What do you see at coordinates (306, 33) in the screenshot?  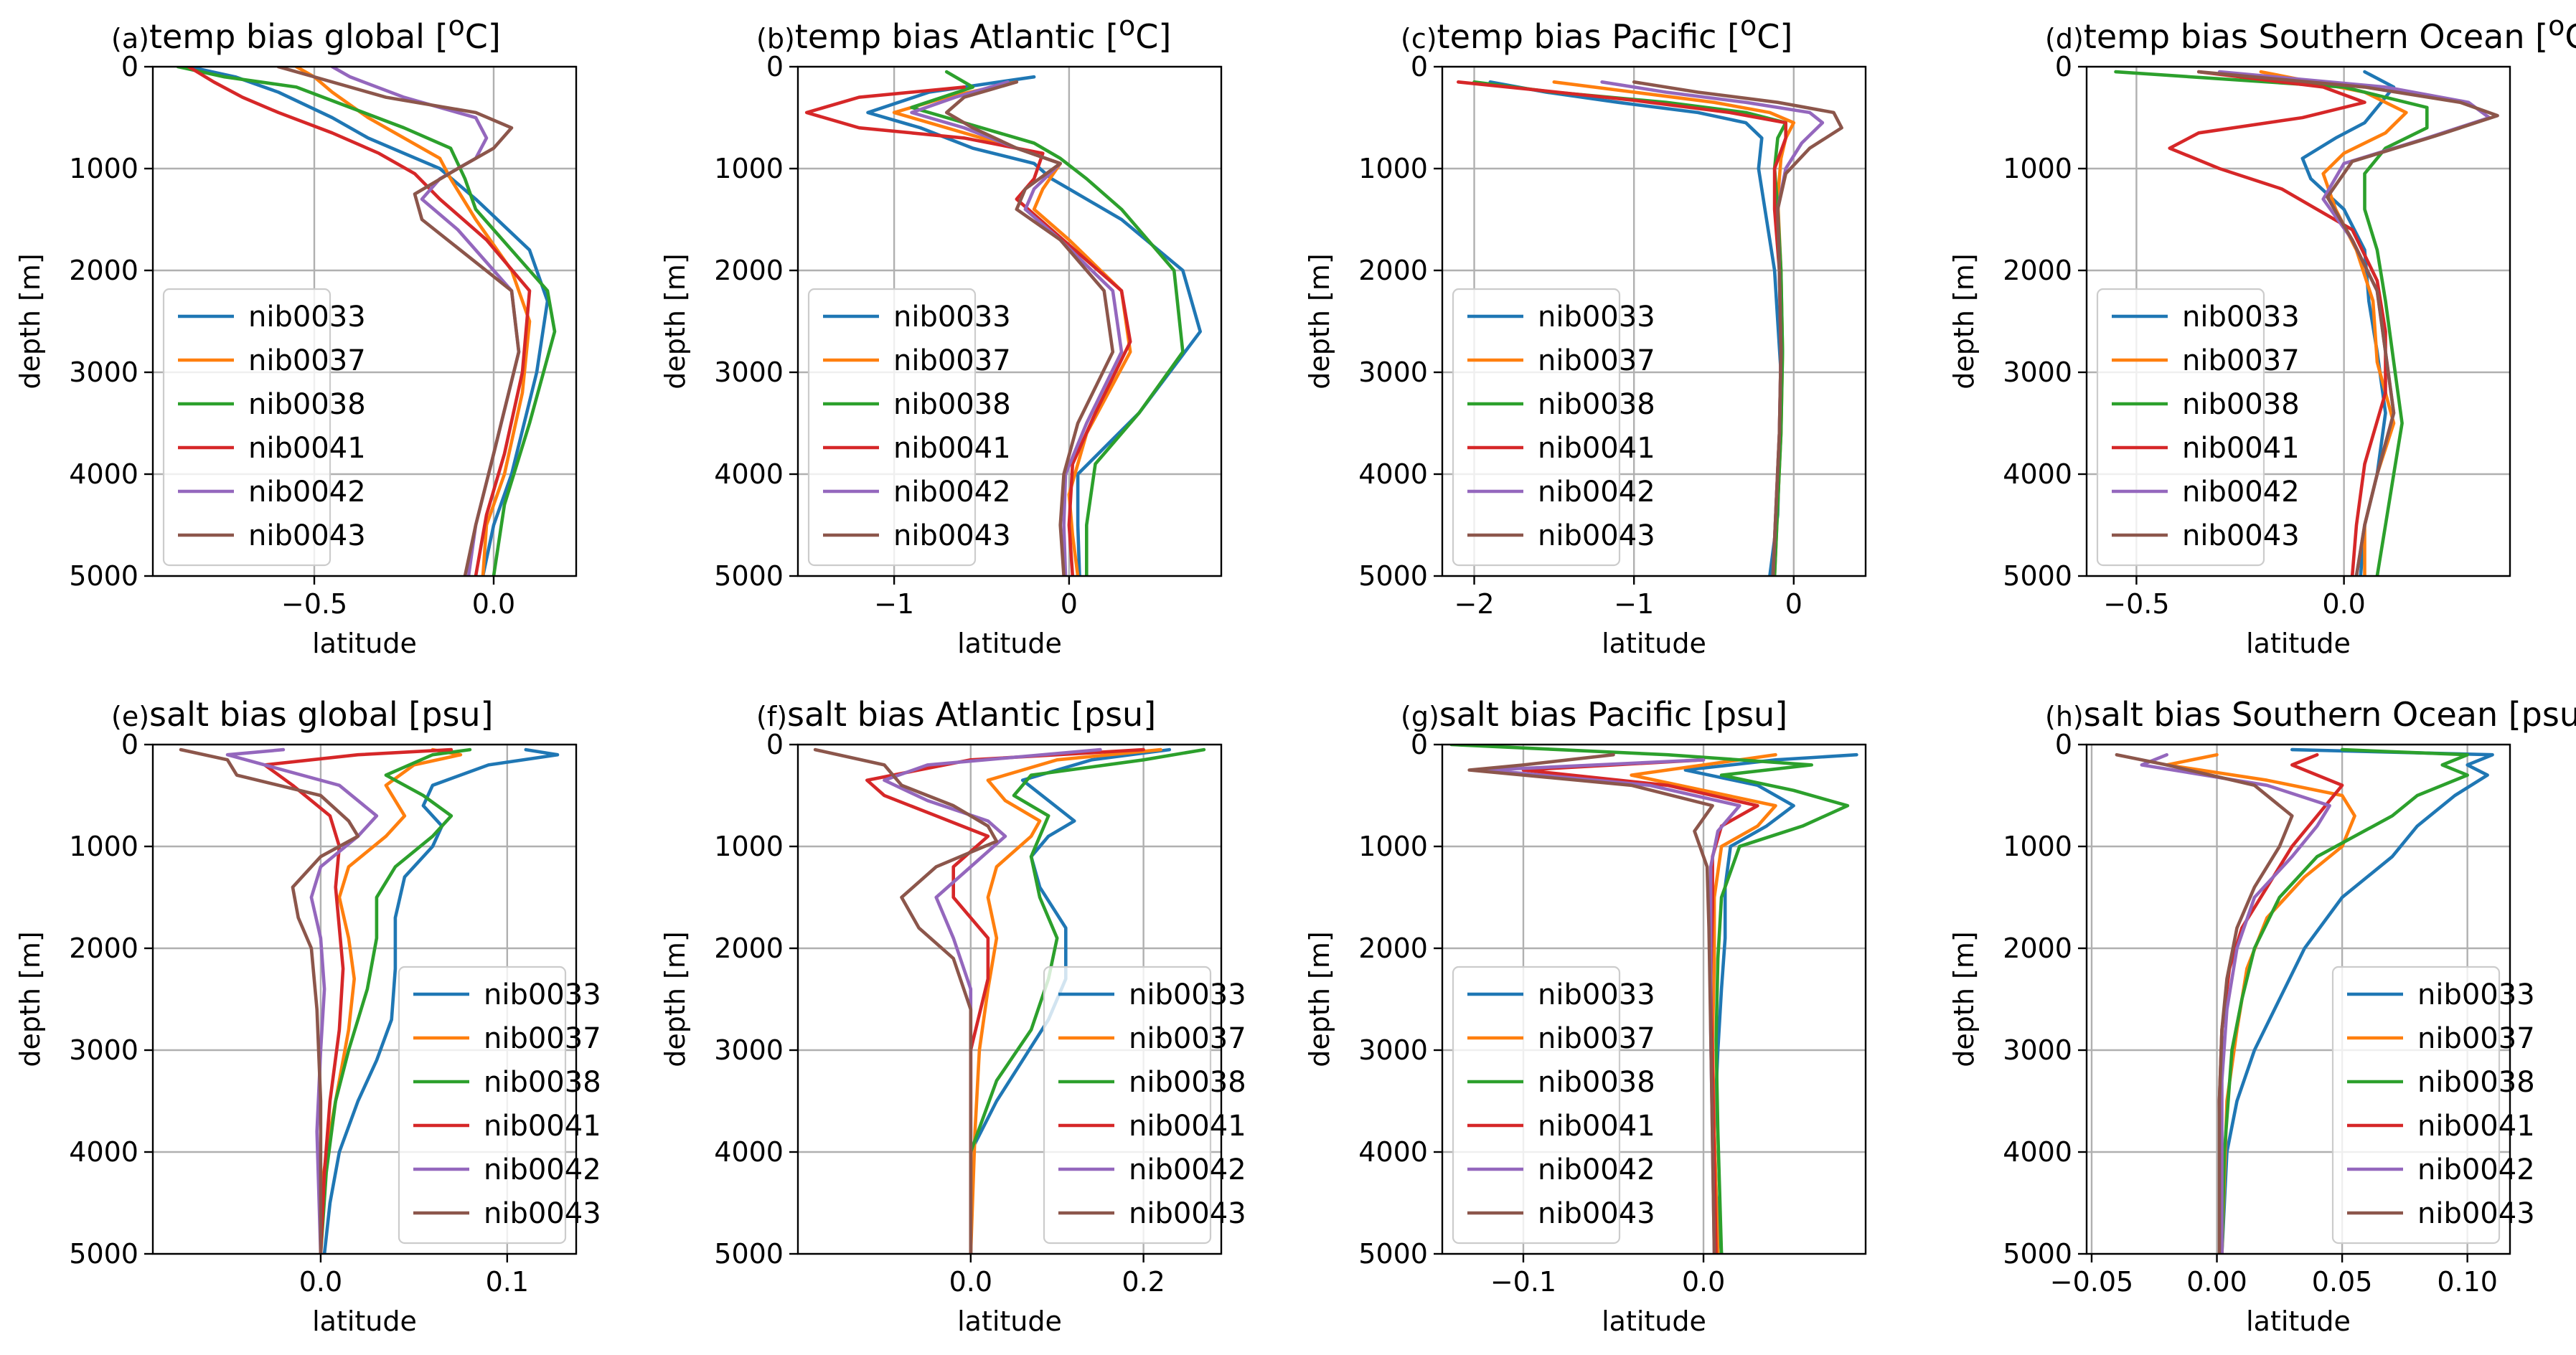 I see `panel-title: (a)temp bias global [oC]` at bounding box center [306, 33].